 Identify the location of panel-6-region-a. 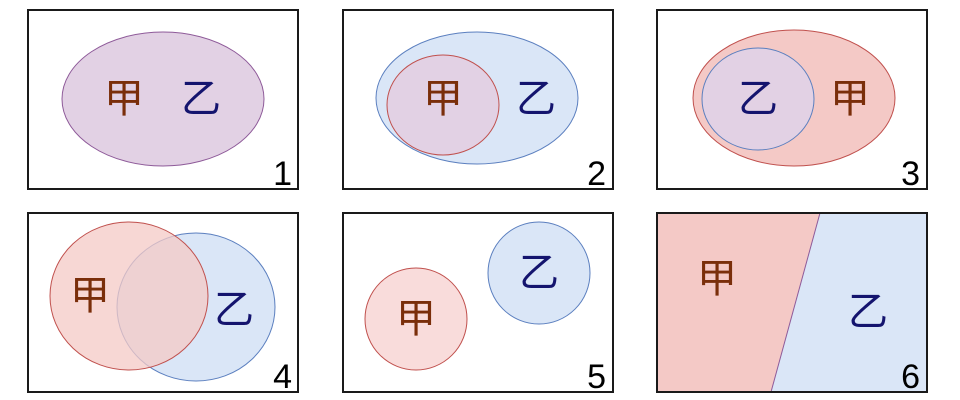
(738, 302).